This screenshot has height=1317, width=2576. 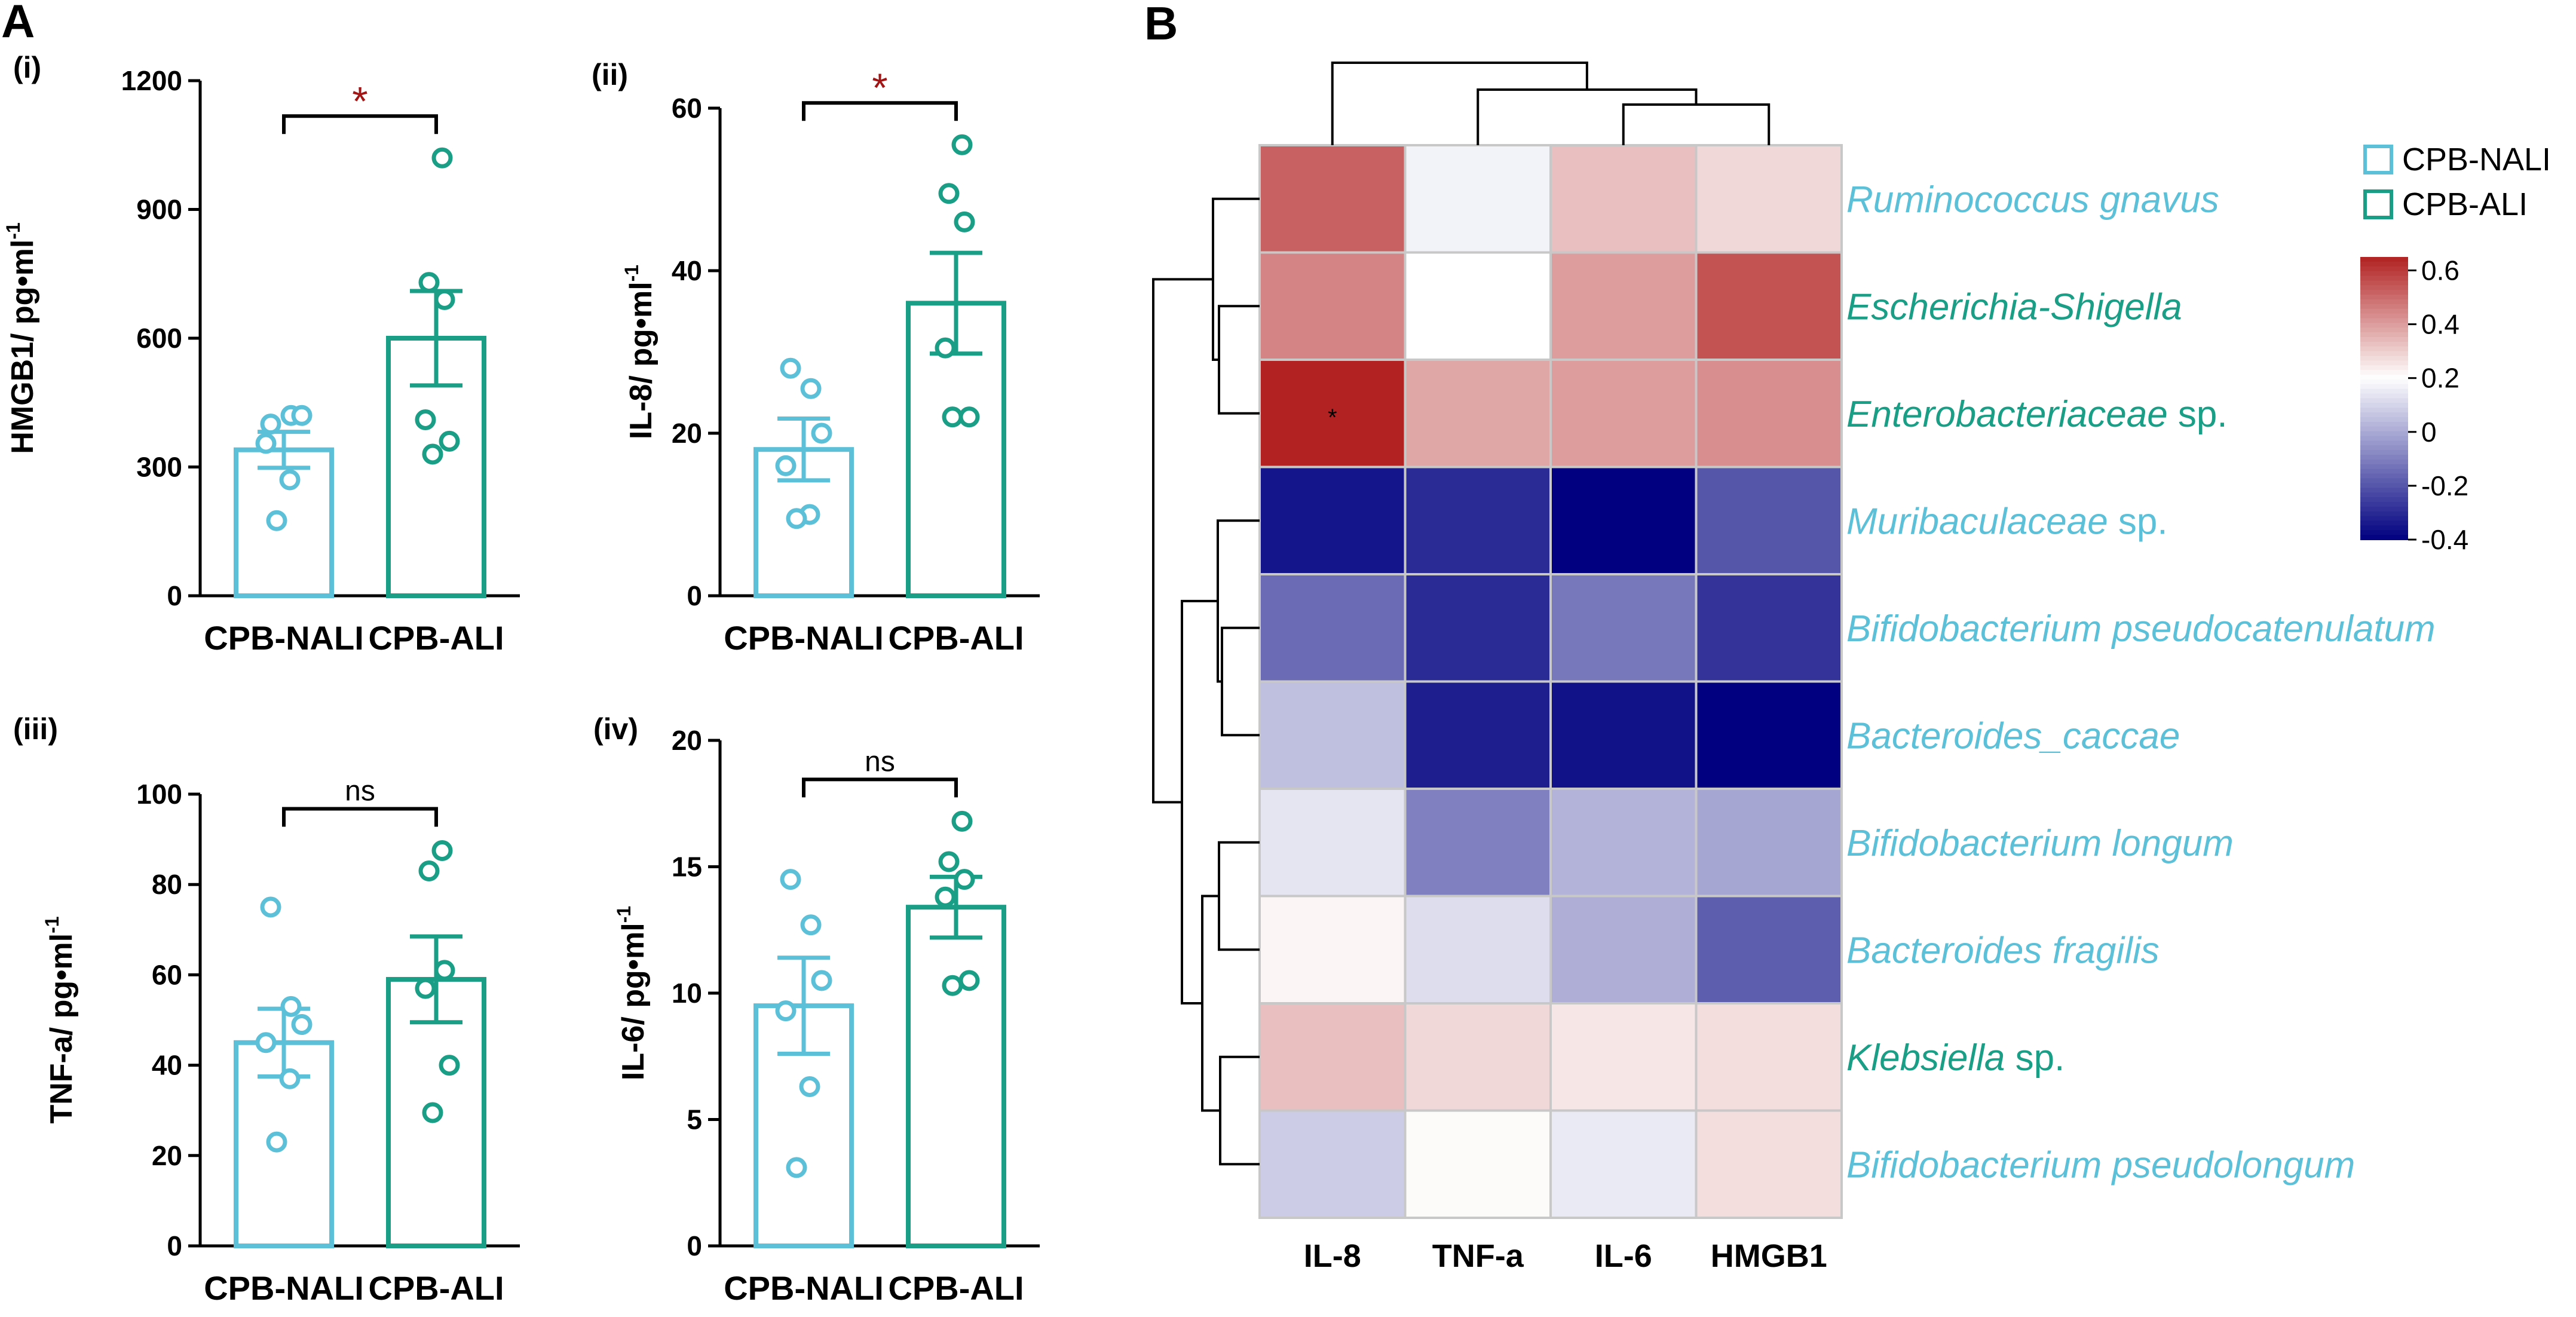 What do you see at coordinates (616, 729) in the screenshot?
I see `panel-sublabel: (iv)` at bounding box center [616, 729].